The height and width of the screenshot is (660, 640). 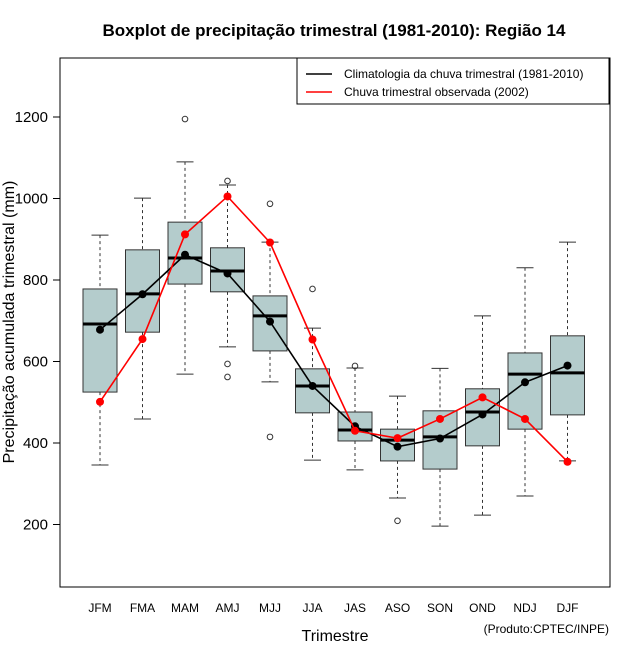 What do you see at coordinates (37, 321) in the screenshot?
I see `y-axis: 200 400 600 800 1000 1200` at bounding box center [37, 321].